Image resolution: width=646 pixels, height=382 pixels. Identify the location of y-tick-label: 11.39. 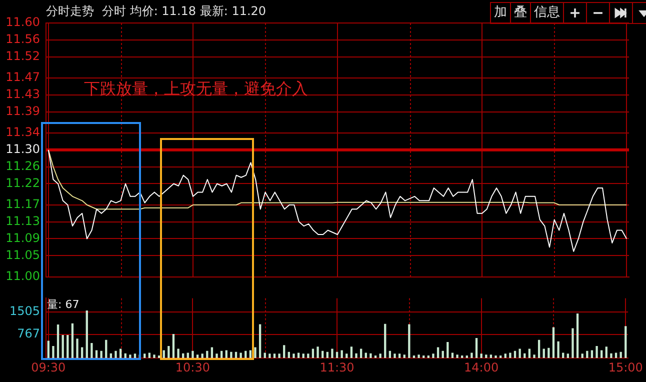
(23, 111).